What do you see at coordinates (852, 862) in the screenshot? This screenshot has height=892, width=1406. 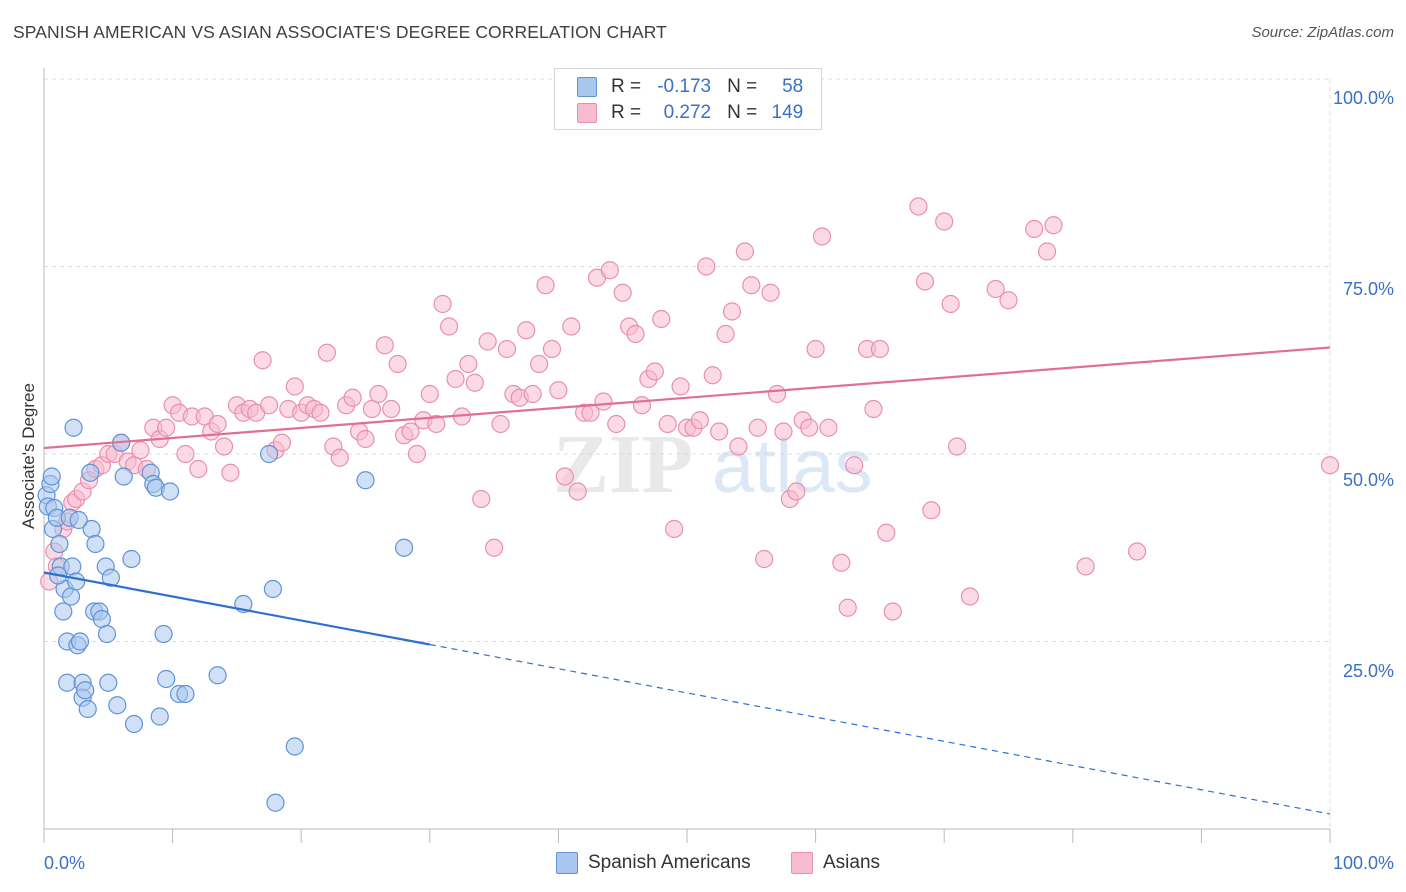 I see `asians-legend-label: Asians` at bounding box center [852, 862].